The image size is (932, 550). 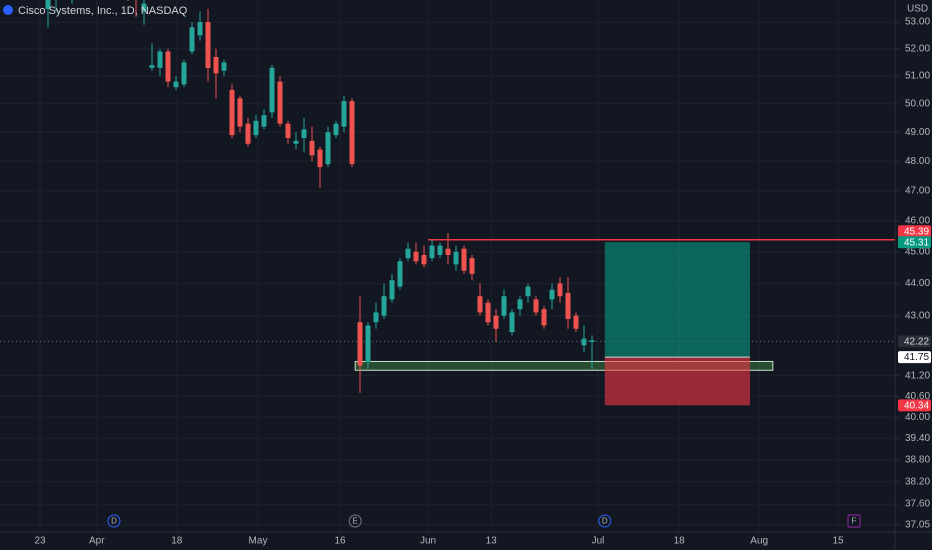 What do you see at coordinates (917, 251) in the screenshot?
I see `y-tick-label: 45.00` at bounding box center [917, 251].